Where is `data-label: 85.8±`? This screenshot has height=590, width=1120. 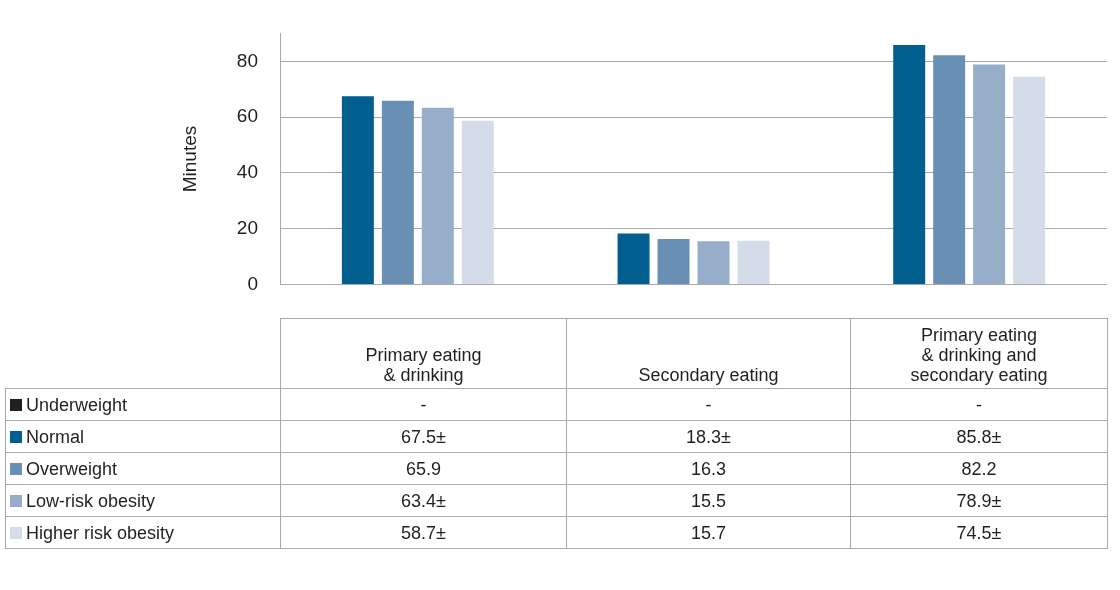 data-label: 85.8± is located at coordinates (979, 436).